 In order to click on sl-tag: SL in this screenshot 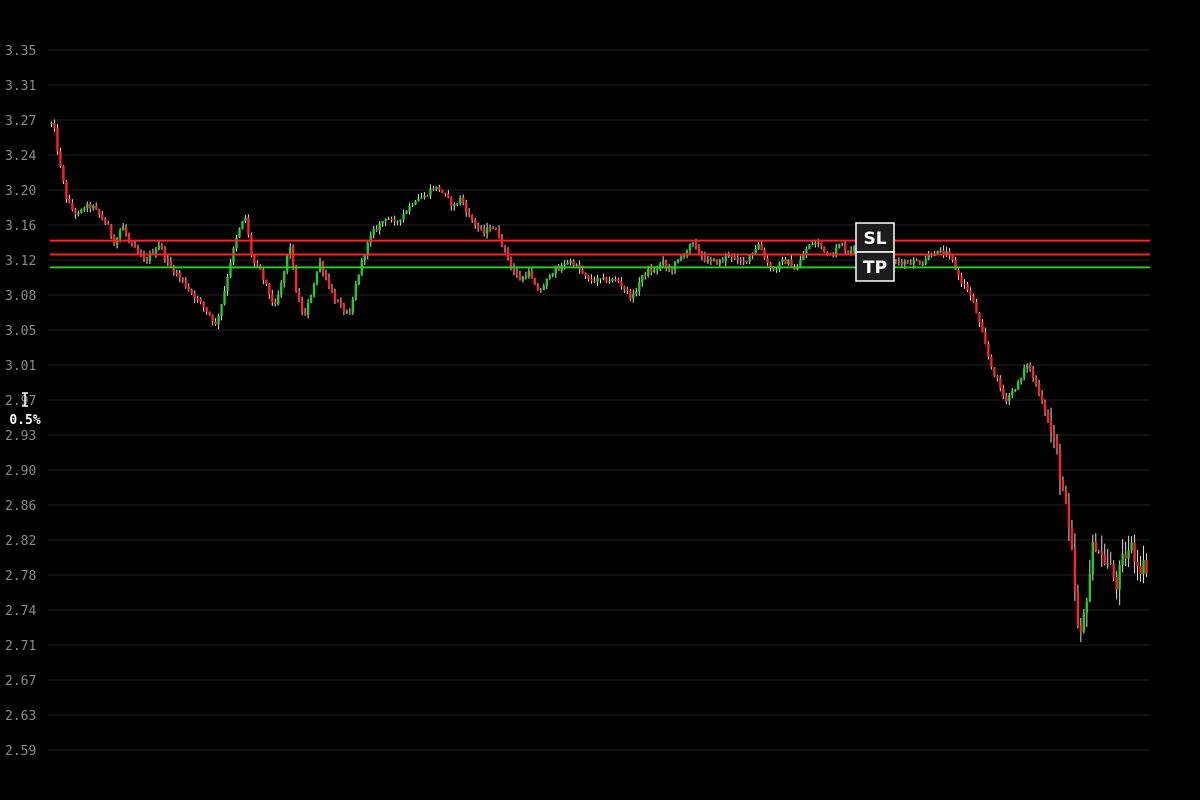, I will do `click(875, 237)`.